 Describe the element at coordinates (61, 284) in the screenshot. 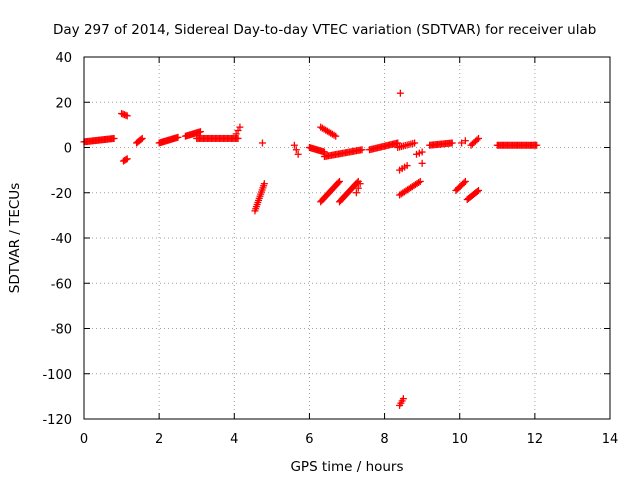

I see `y-tick-label: -60` at that location.